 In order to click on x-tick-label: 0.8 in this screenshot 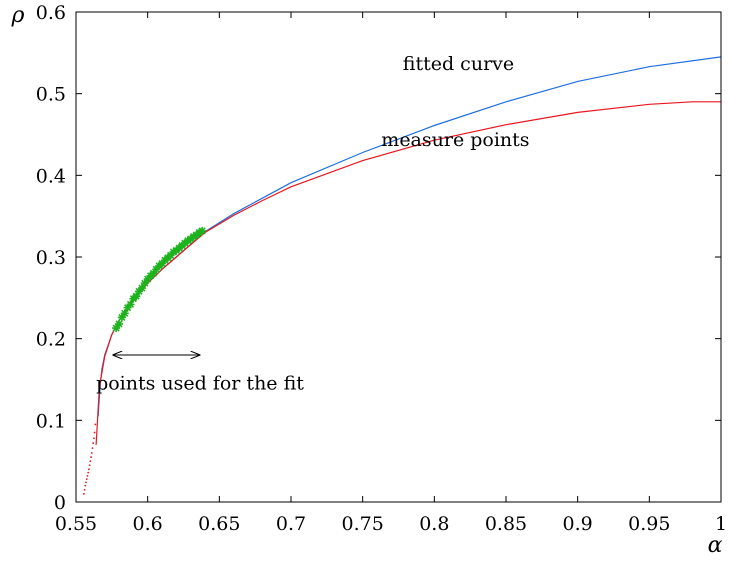, I will do `click(434, 524)`.